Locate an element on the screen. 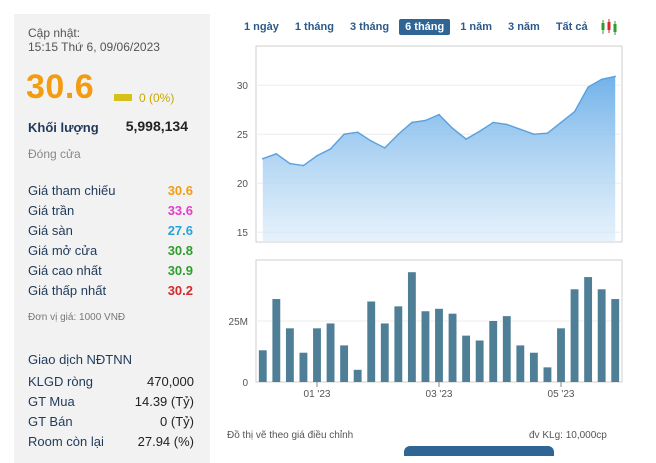 The width and height of the screenshot is (656, 463). price-row-low: Giá thấp nhất 30.2 is located at coordinates (110, 290).